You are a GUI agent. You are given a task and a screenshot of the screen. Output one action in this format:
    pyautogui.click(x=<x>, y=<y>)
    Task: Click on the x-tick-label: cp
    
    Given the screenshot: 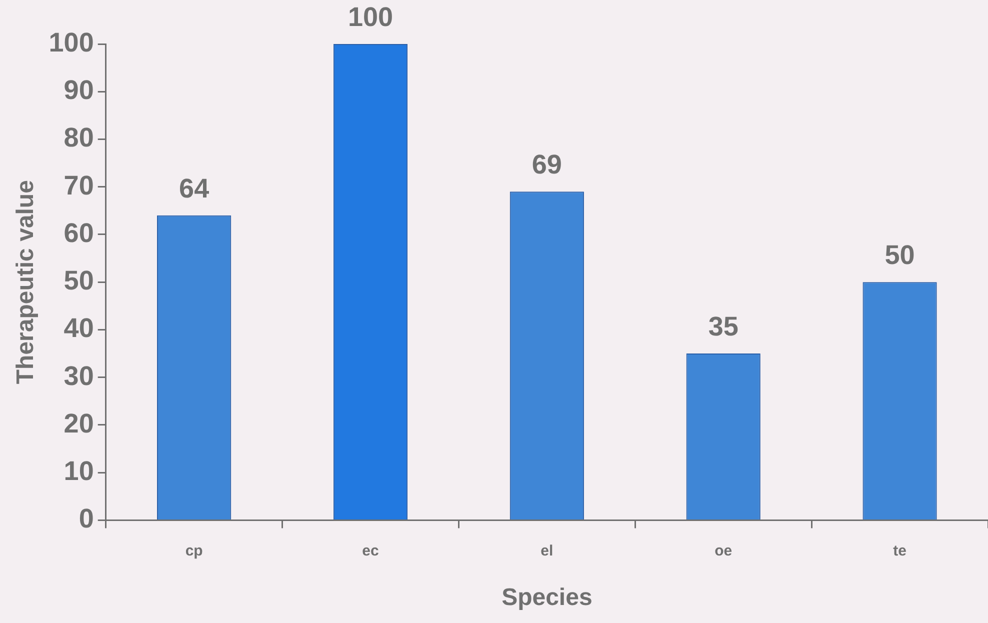 What is the action you would take?
    pyautogui.click(x=194, y=551)
    